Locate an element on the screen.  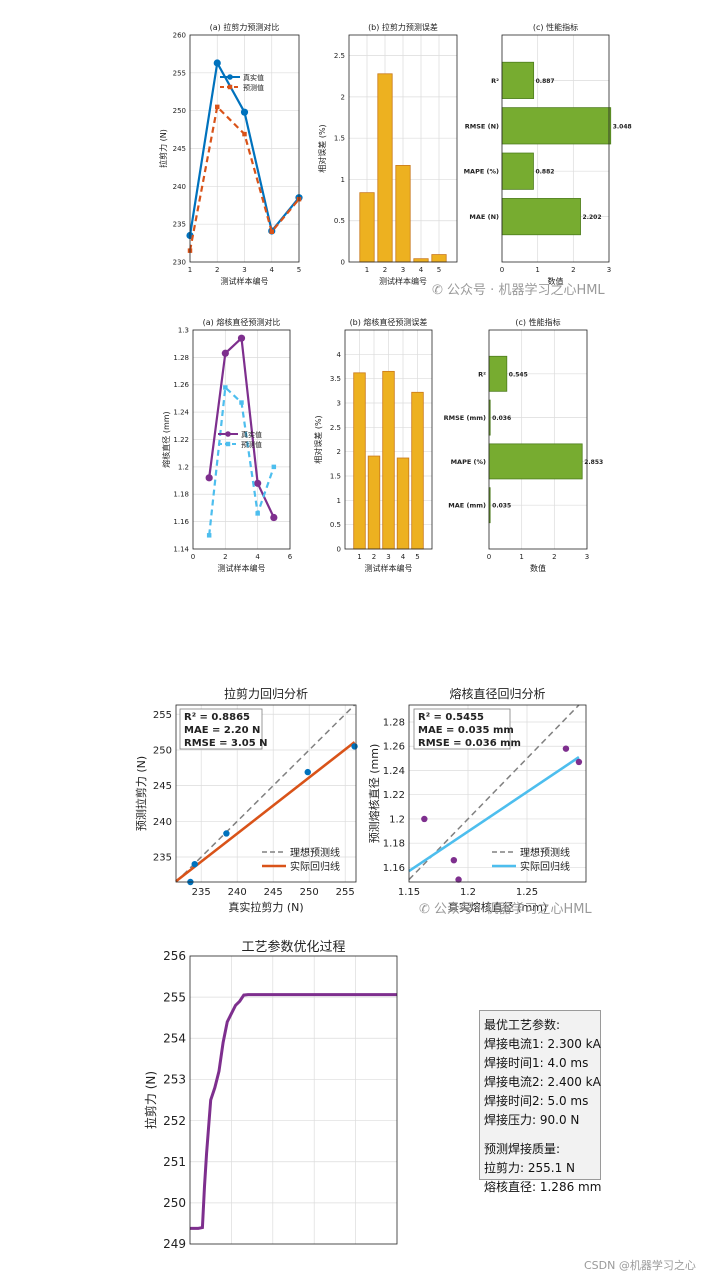
shear_compare-ytick-label: 245 is located at coordinates (179, 149).